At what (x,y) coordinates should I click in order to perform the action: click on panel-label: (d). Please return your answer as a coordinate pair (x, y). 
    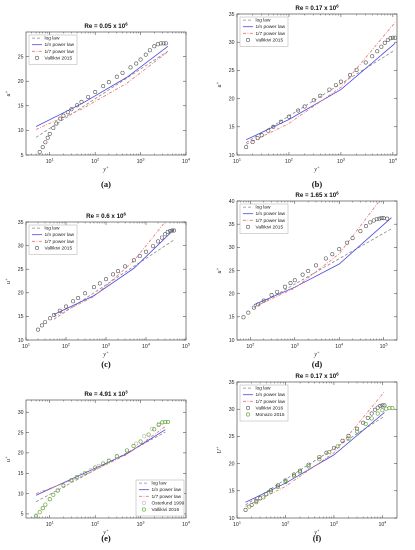
    Looking at the image, I should click on (317, 364).